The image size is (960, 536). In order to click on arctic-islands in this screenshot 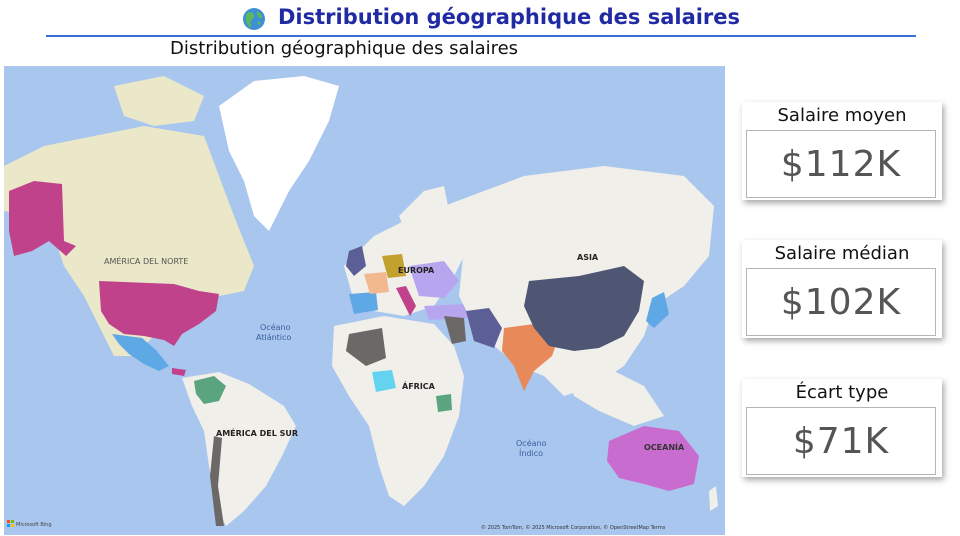, I will do `click(159, 101)`.